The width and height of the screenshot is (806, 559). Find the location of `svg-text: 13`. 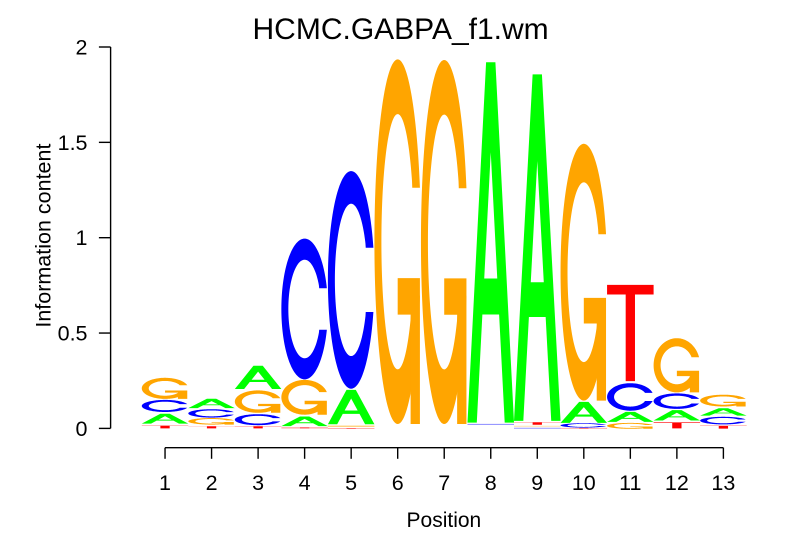

svg-text: 13 is located at coordinates (723, 483).